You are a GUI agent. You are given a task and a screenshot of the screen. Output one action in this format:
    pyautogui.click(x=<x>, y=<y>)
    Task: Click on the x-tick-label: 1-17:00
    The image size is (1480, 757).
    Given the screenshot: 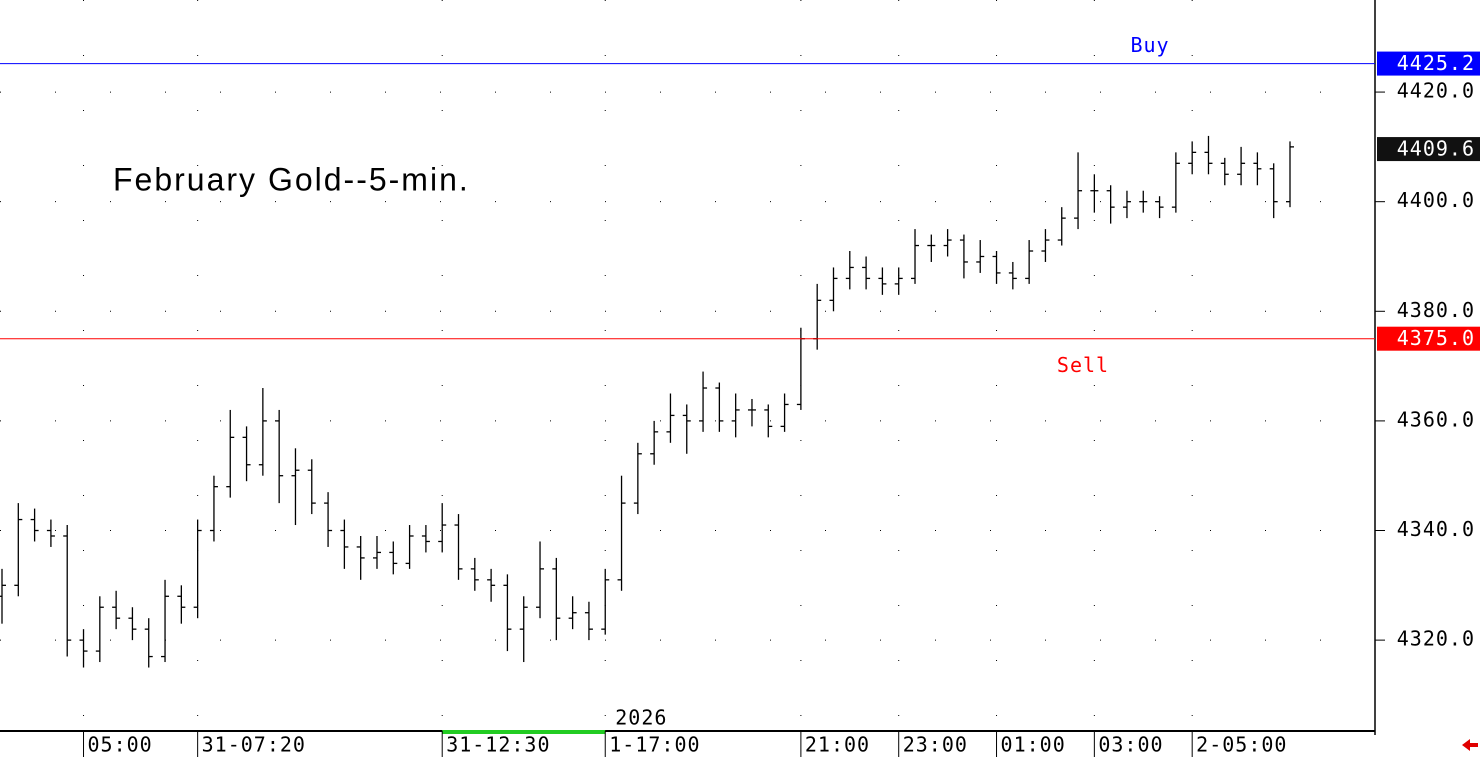 What is the action you would take?
    pyautogui.click(x=654, y=745)
    